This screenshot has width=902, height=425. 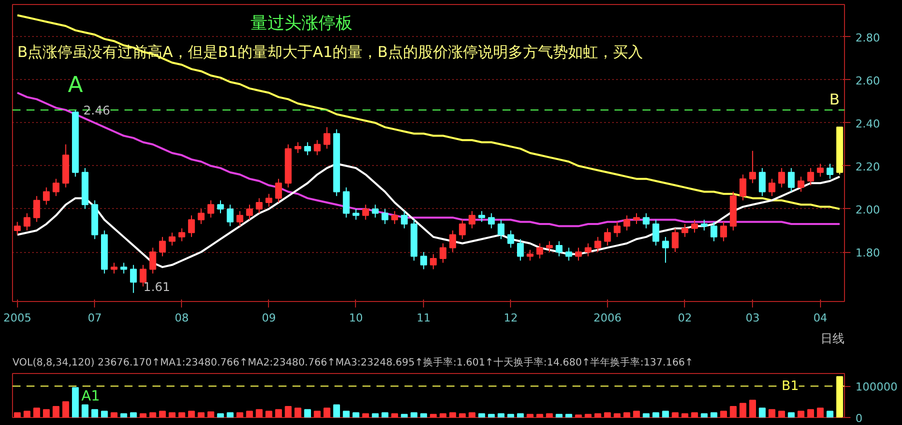 What do you see at coordinates (753, 318) in the screenshot?
I see `x-tick-label: 03` at bounding box center [753, 318].